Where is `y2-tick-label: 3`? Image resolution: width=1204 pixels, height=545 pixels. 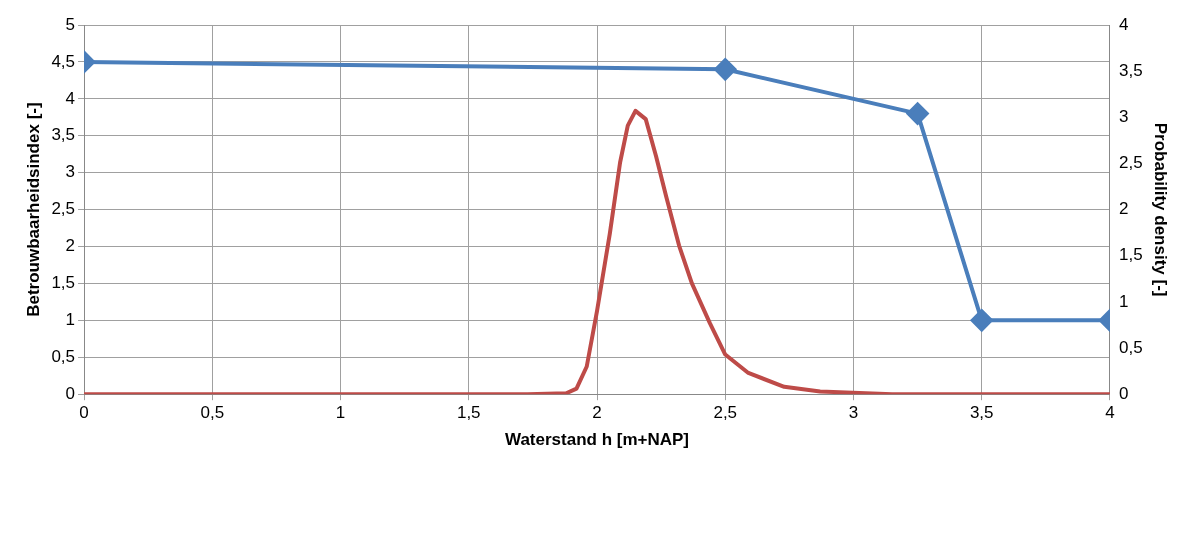 y2-tick-label: 3 is located at coordinates (1123, 116).